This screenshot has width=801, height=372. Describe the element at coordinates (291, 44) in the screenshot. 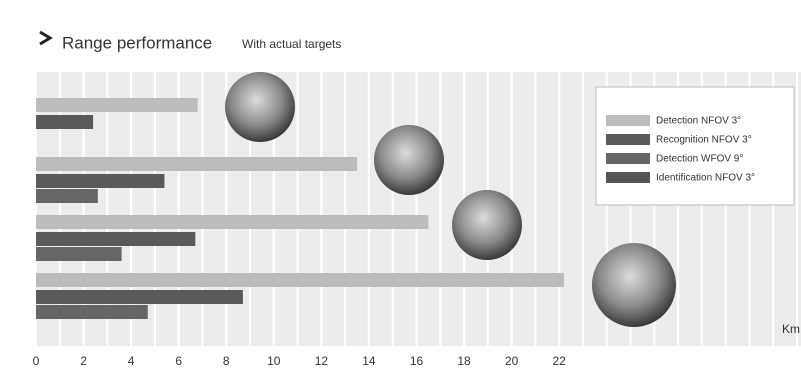

I see `chart-subtitle: With actual targets` at that location.